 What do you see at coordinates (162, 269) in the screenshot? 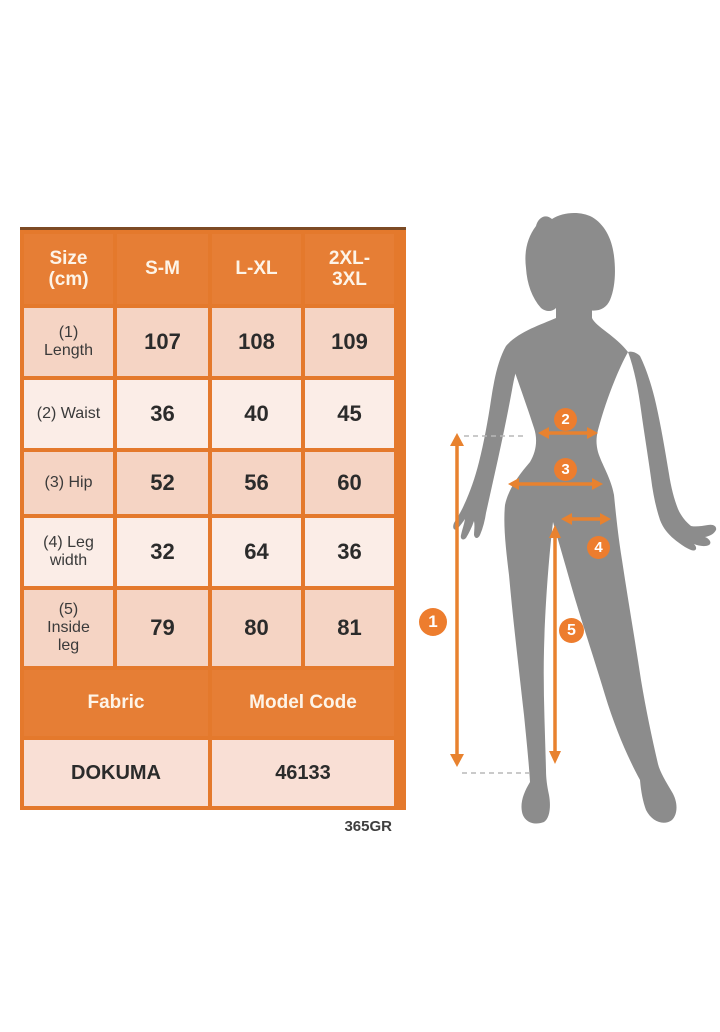
I see `header-s-m: S-M` at bounding box center [162, 269].